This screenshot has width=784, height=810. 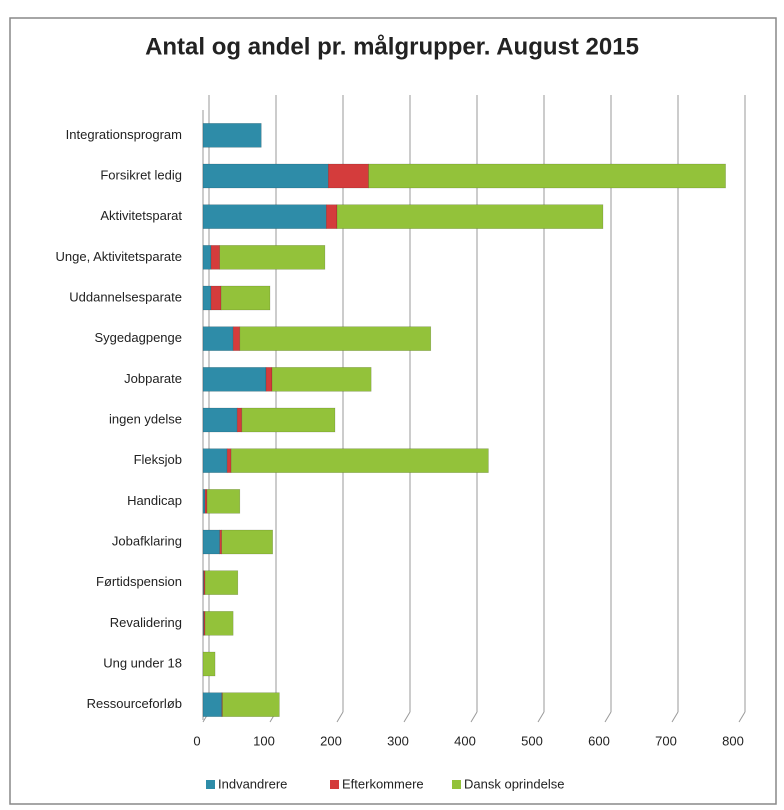 What do you see at coordinates (119, 256) in the screenshot?
I see `y-tick-label: Unge, Aktivitetsparate` at bounding box center [119, 256].